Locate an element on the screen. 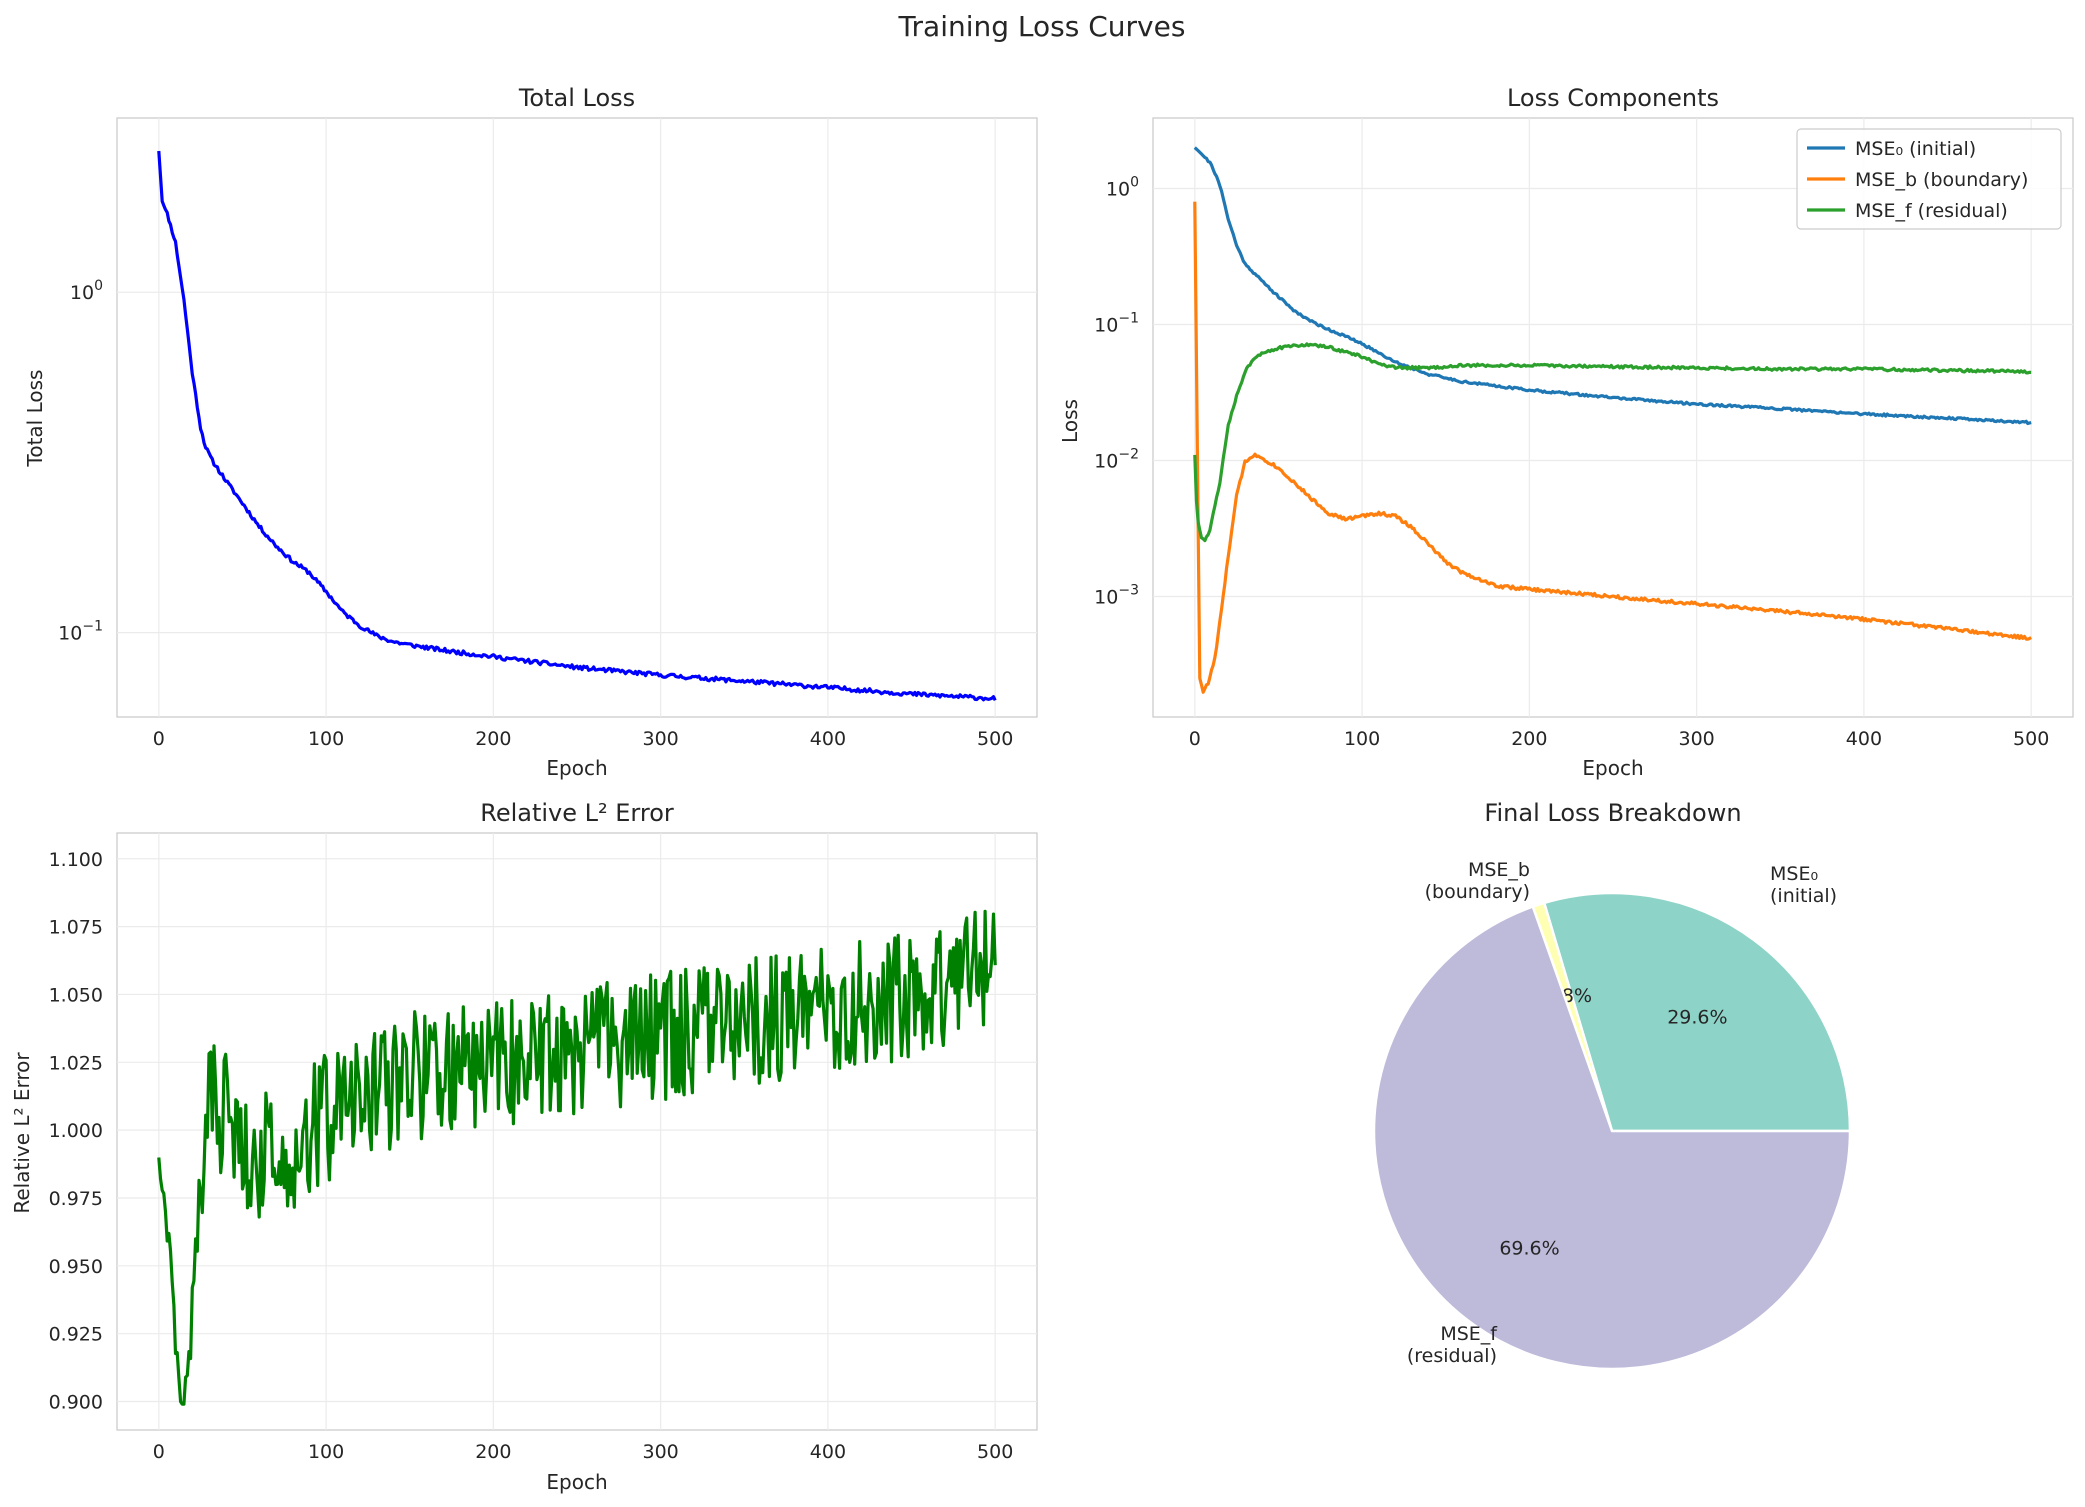  relative-l2-error-xtick-label-2: 200 is located at coordinates (493, 1452).